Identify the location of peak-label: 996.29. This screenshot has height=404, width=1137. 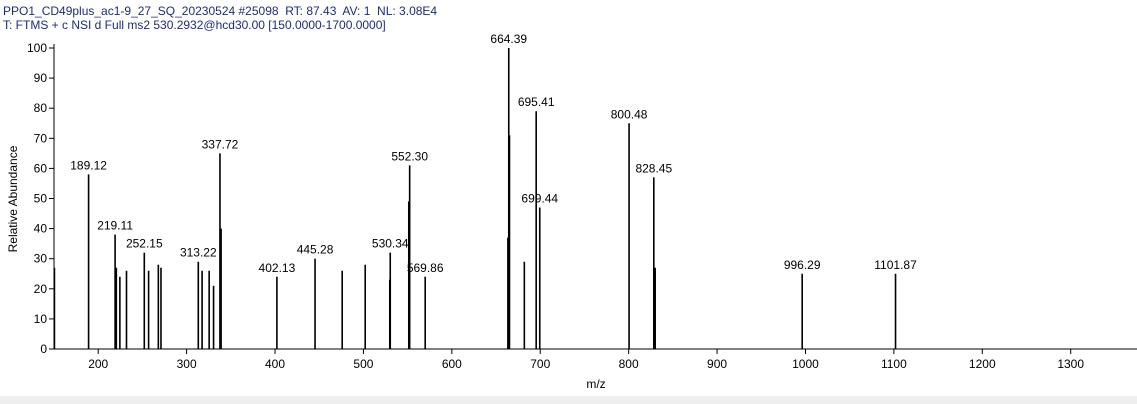
(802, 265).